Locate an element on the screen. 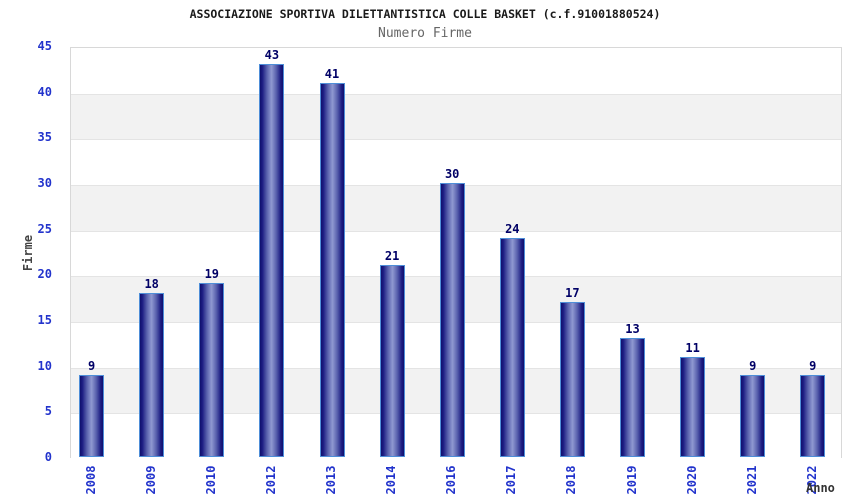 The height and width of the screenshot is (500, 850). x-tick-label: 2016 is located at coordinates (451, 480).